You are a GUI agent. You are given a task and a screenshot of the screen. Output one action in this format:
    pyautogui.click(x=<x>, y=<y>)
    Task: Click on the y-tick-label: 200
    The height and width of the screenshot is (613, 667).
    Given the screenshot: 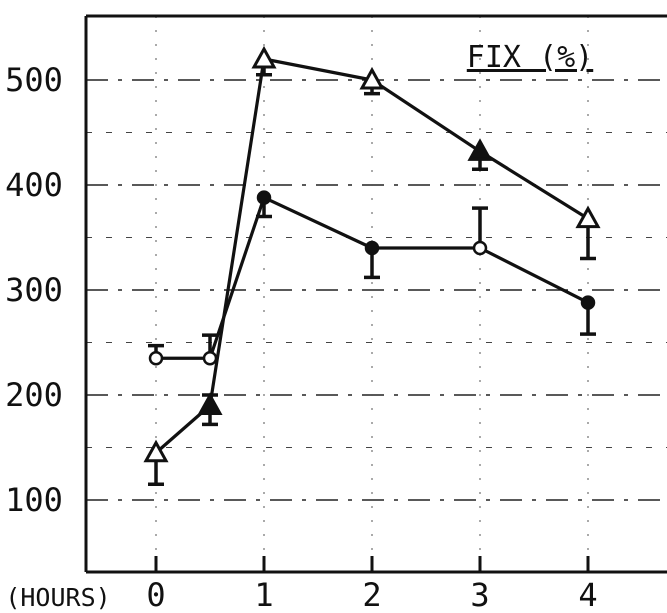 What is the action you would take?
    pyautogui.click(x=34, y=395)
    